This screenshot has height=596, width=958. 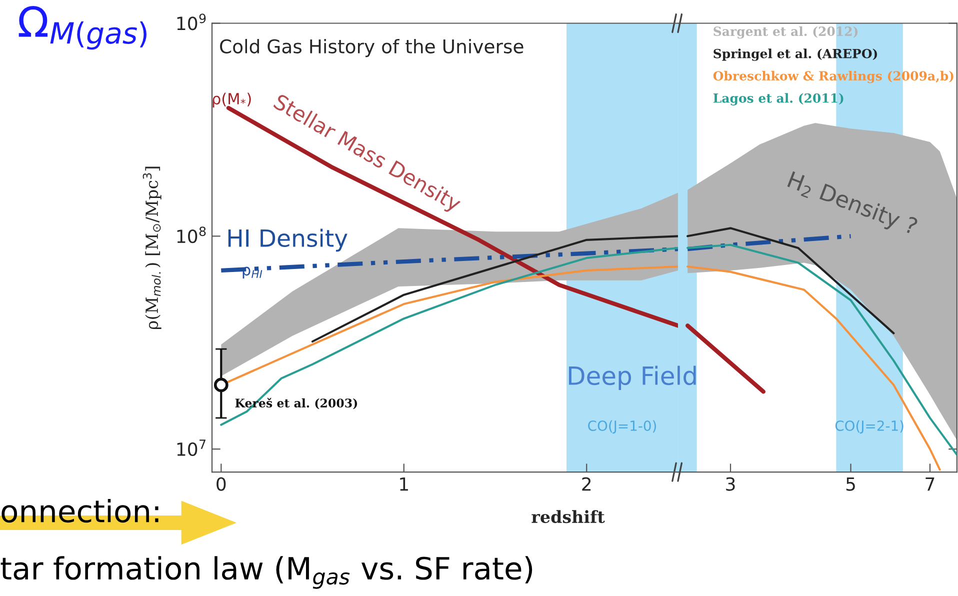 What do you see at coordinates (795, 54) in the screenshot?
I see `text: Springel et al. (AREPO)` at bounding box center [795, 54].